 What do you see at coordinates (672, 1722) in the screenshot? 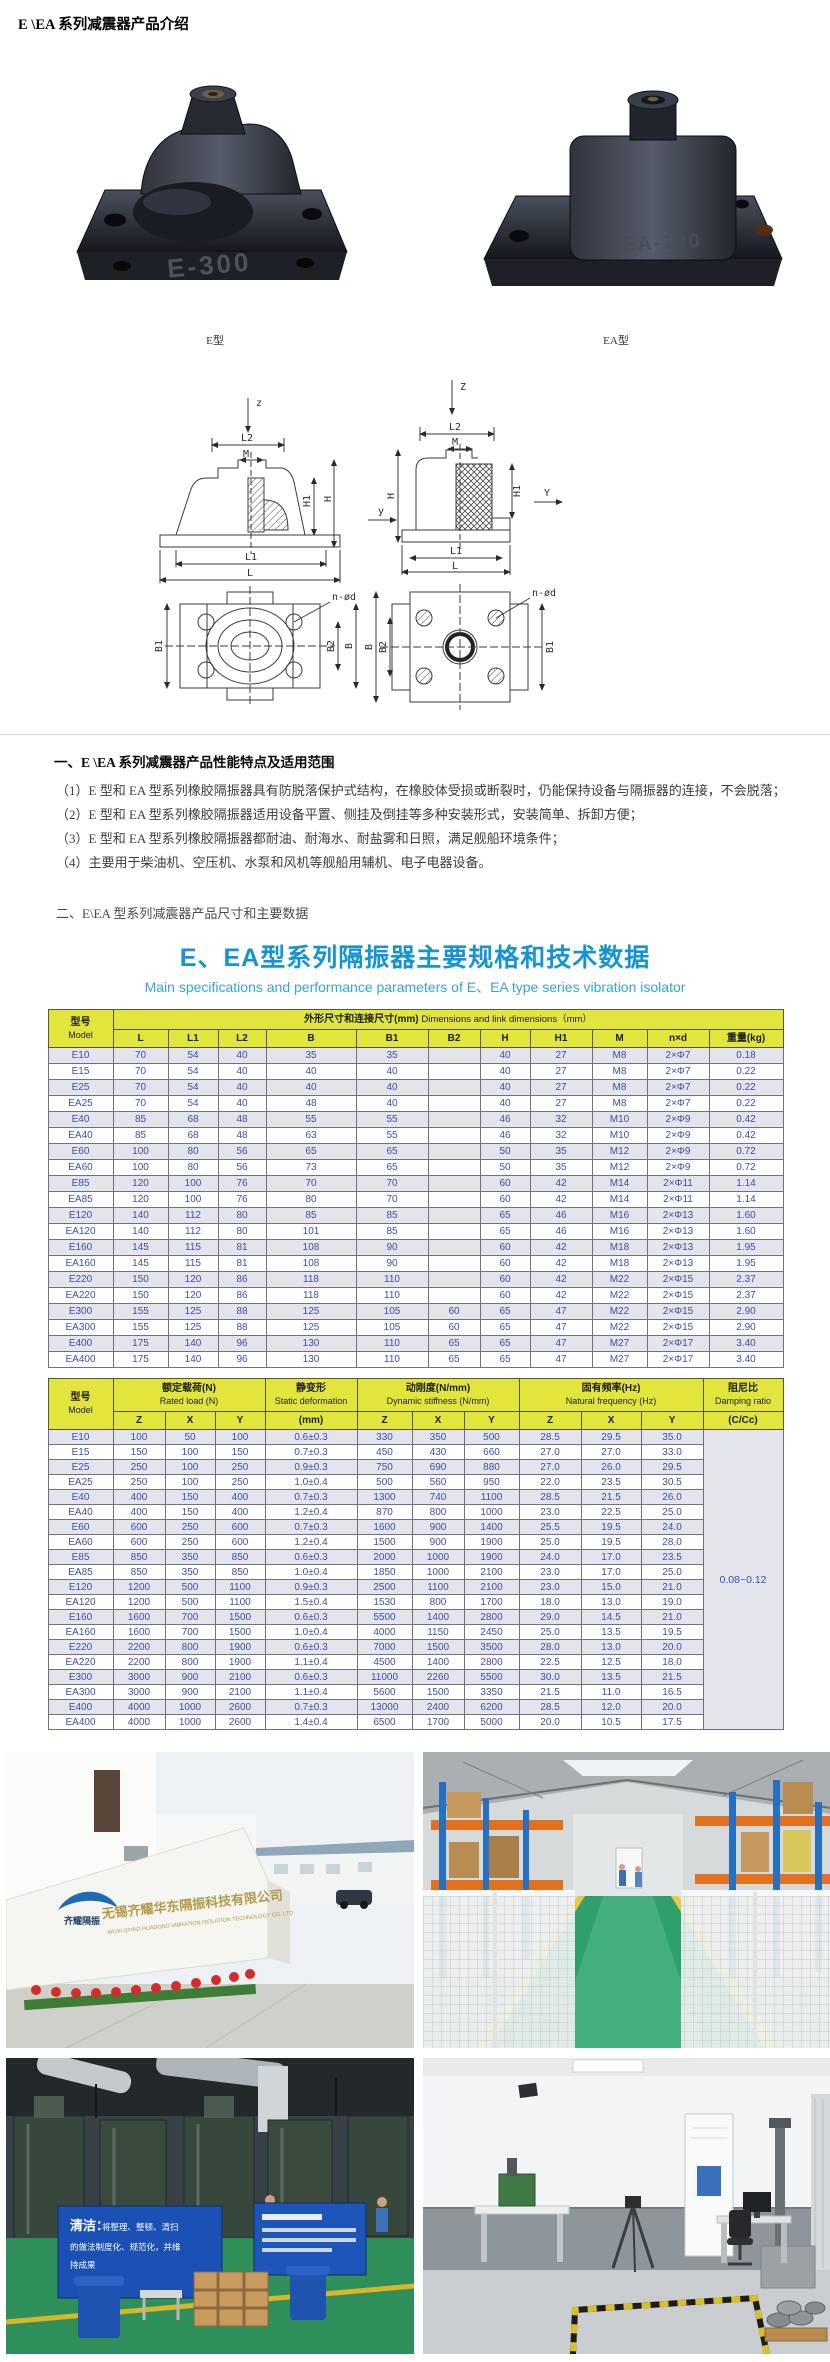
I see `perf-value-cell: 17.5` at bounding box center [672, 1722].